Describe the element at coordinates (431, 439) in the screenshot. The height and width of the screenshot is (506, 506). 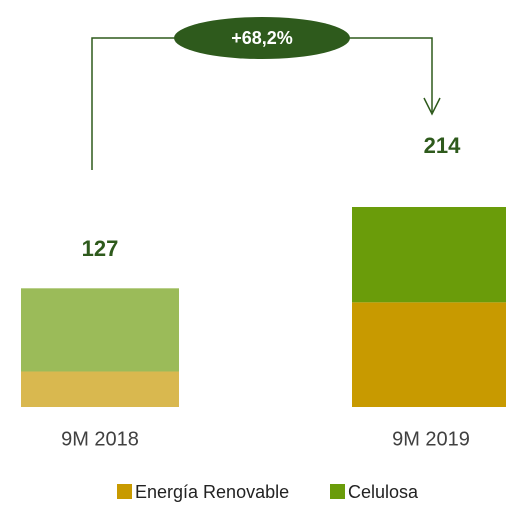
I see `x-tick-label: 9M 2019` at that location.